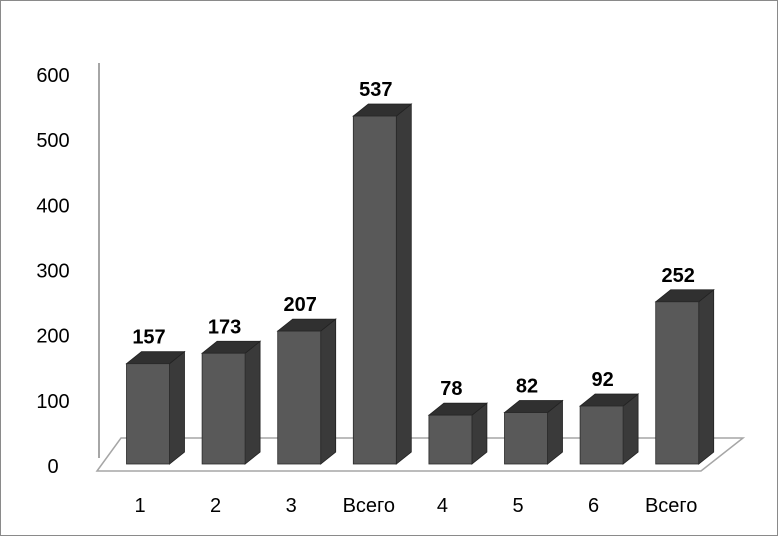 The width and height of the screenshot is (778, 536). Describe the element at coordinates (678, 276) in the screenshot. I see `data-label: 252` at that location.